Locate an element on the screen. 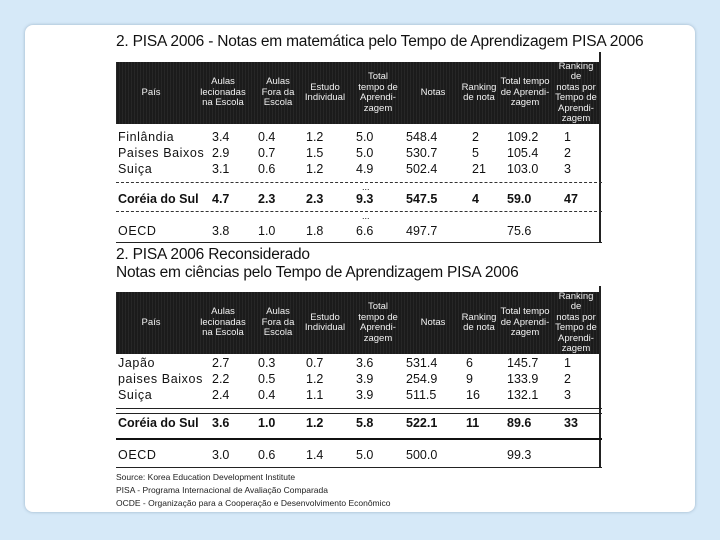 The image size is (720, 540). cell-lessons-school: 2.7 is located at coordinates (221, 363).